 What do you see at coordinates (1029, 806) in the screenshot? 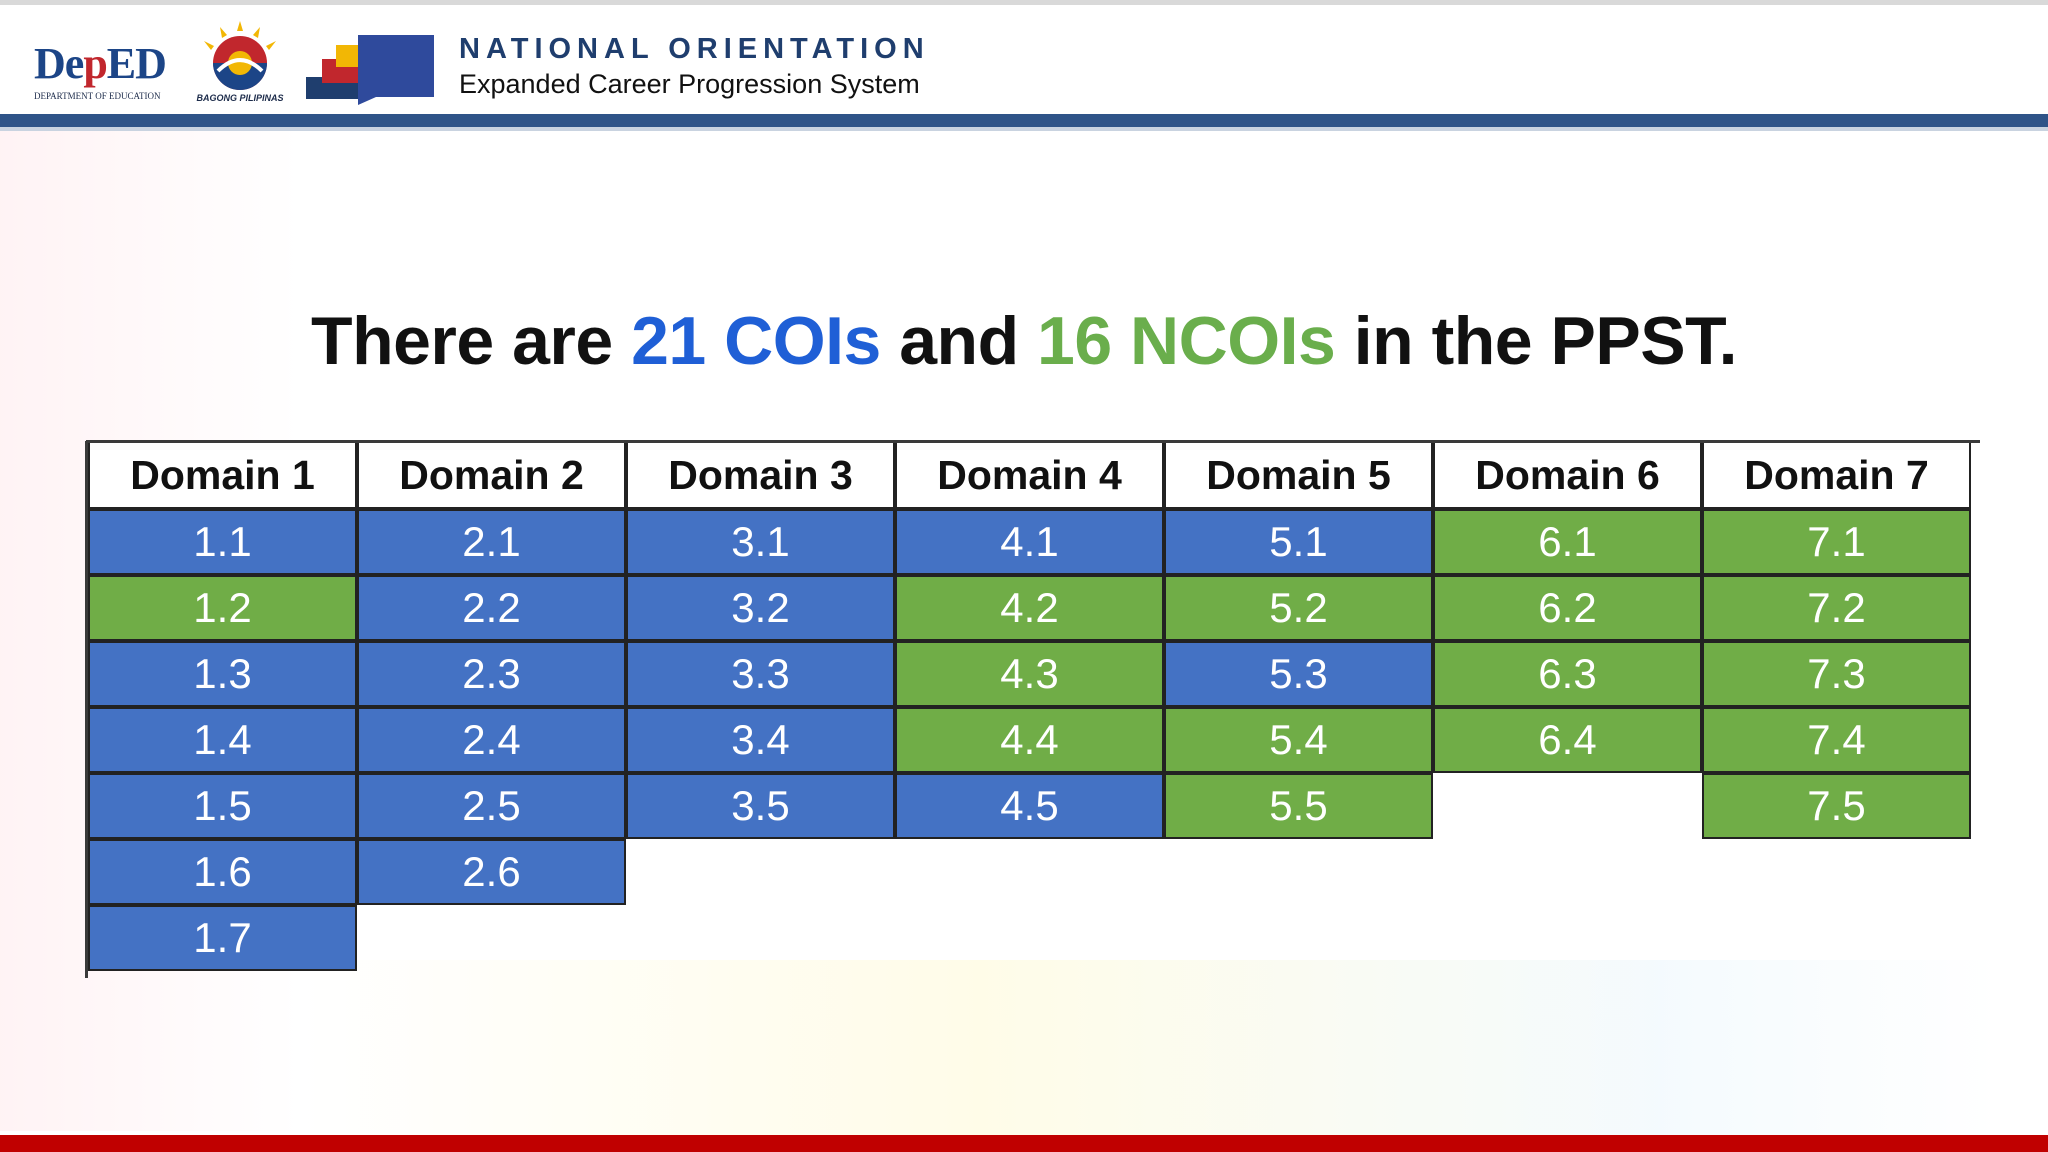
I see `coi-cell: 4.5` at bounding box center [1029, 806].